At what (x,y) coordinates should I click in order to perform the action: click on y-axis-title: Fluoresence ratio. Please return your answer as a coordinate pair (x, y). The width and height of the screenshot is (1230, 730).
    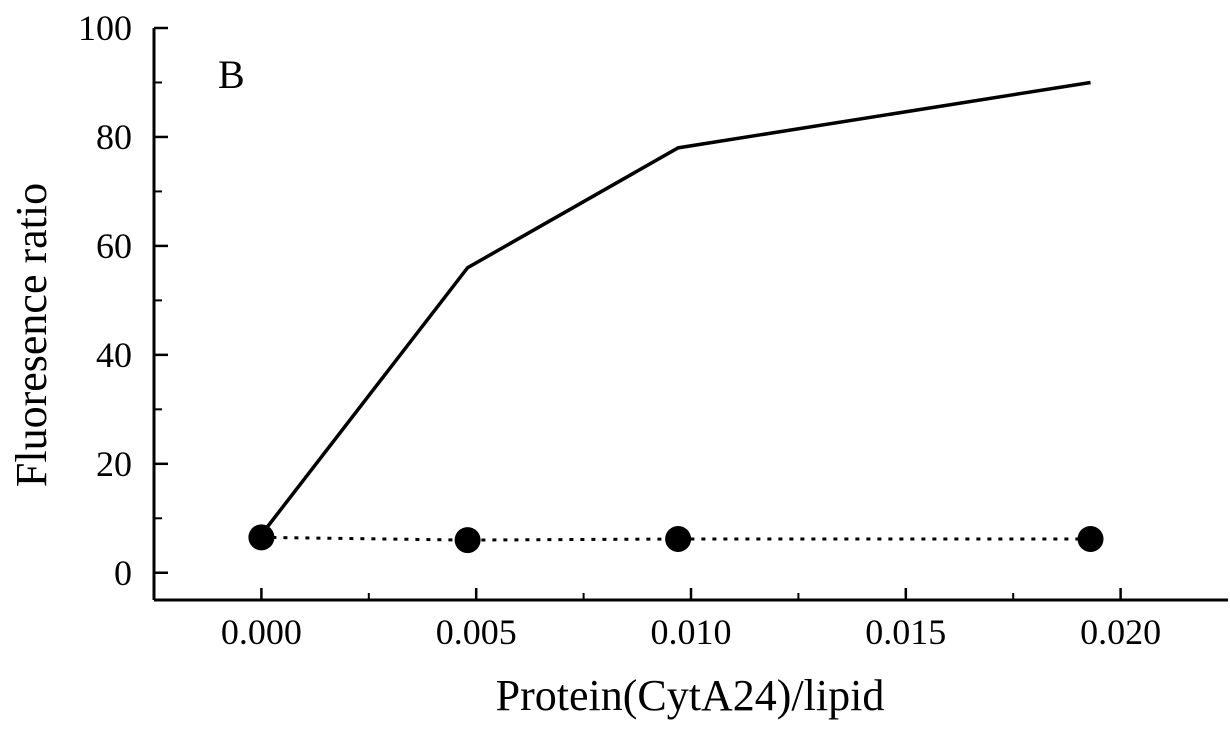
    Looking at the image, I should click on (31, 335).